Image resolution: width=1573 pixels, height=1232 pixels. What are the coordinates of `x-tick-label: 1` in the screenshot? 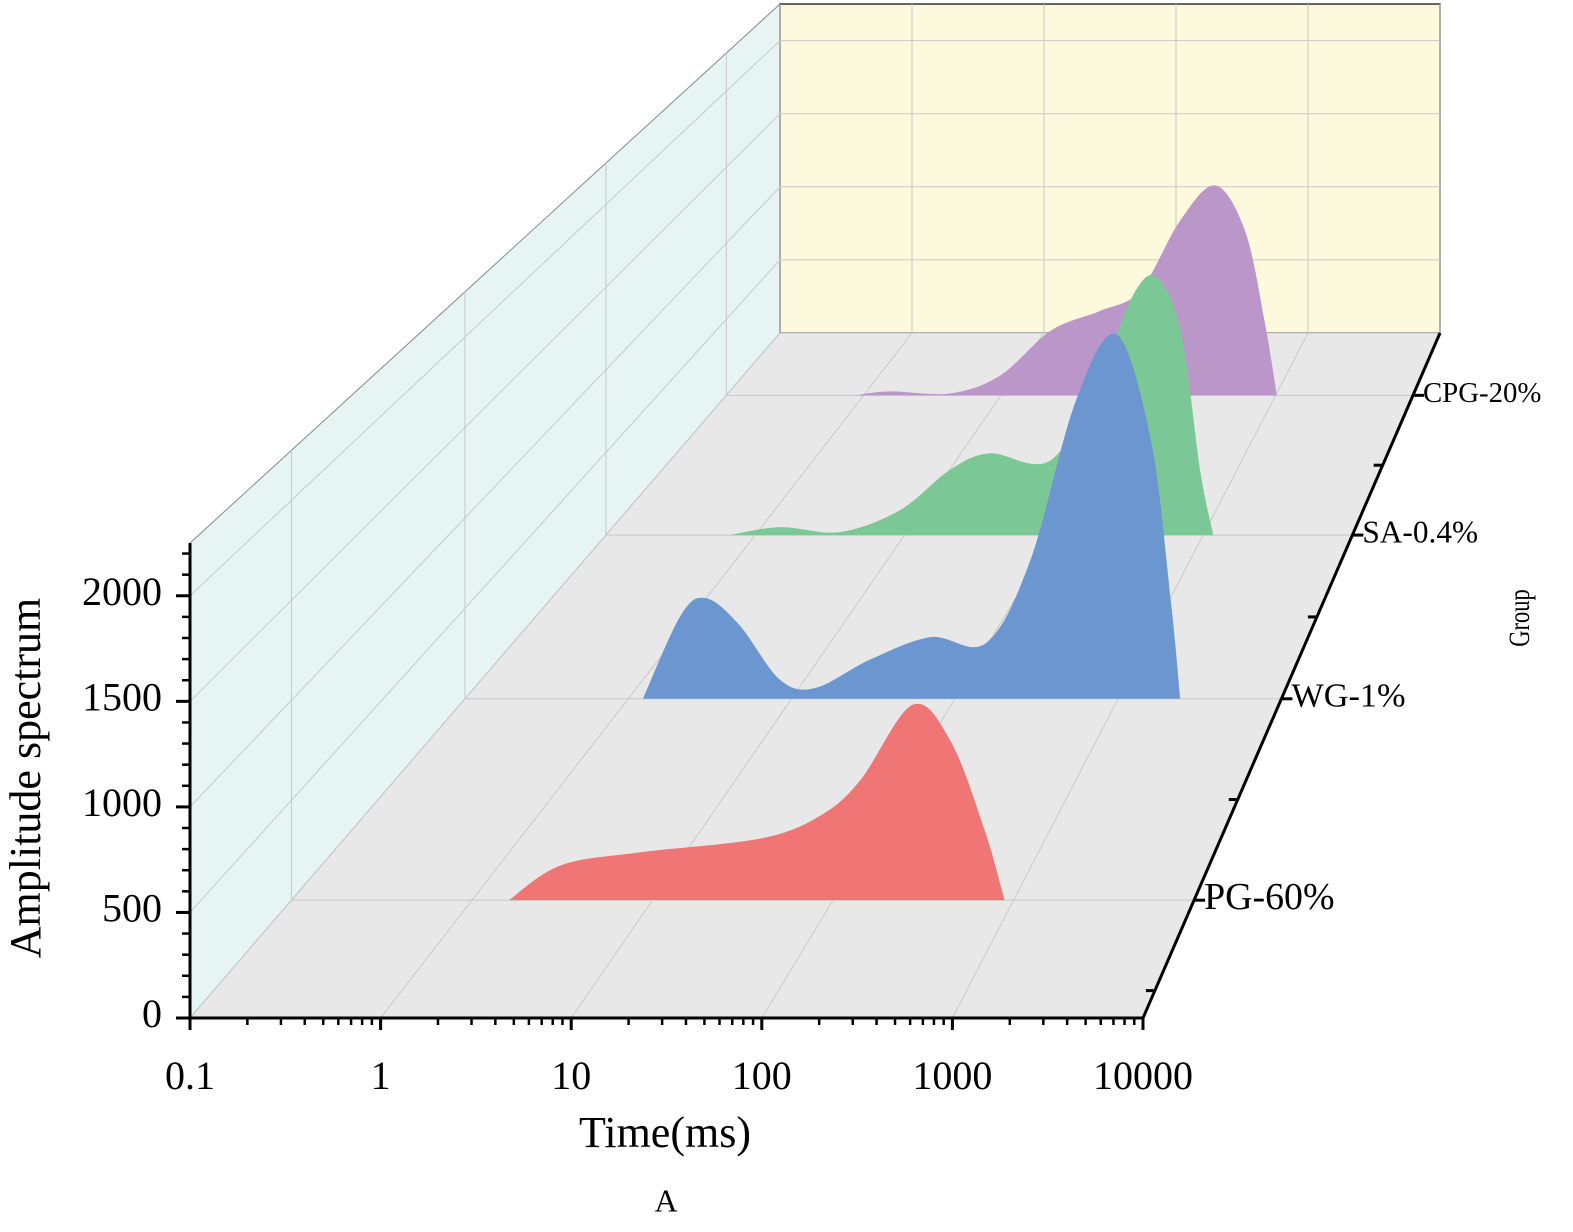 It's located at (381, 1075).